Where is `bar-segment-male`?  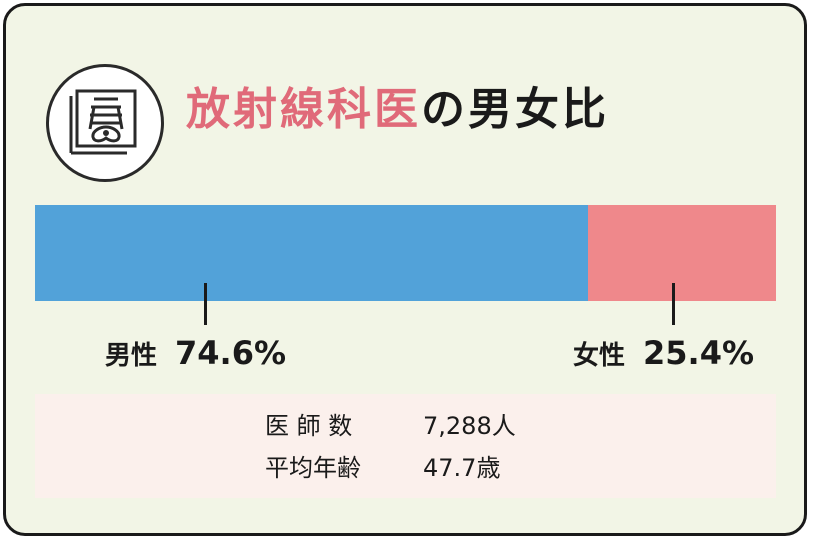
bar-segment-male is located at coordinates (311, 253).